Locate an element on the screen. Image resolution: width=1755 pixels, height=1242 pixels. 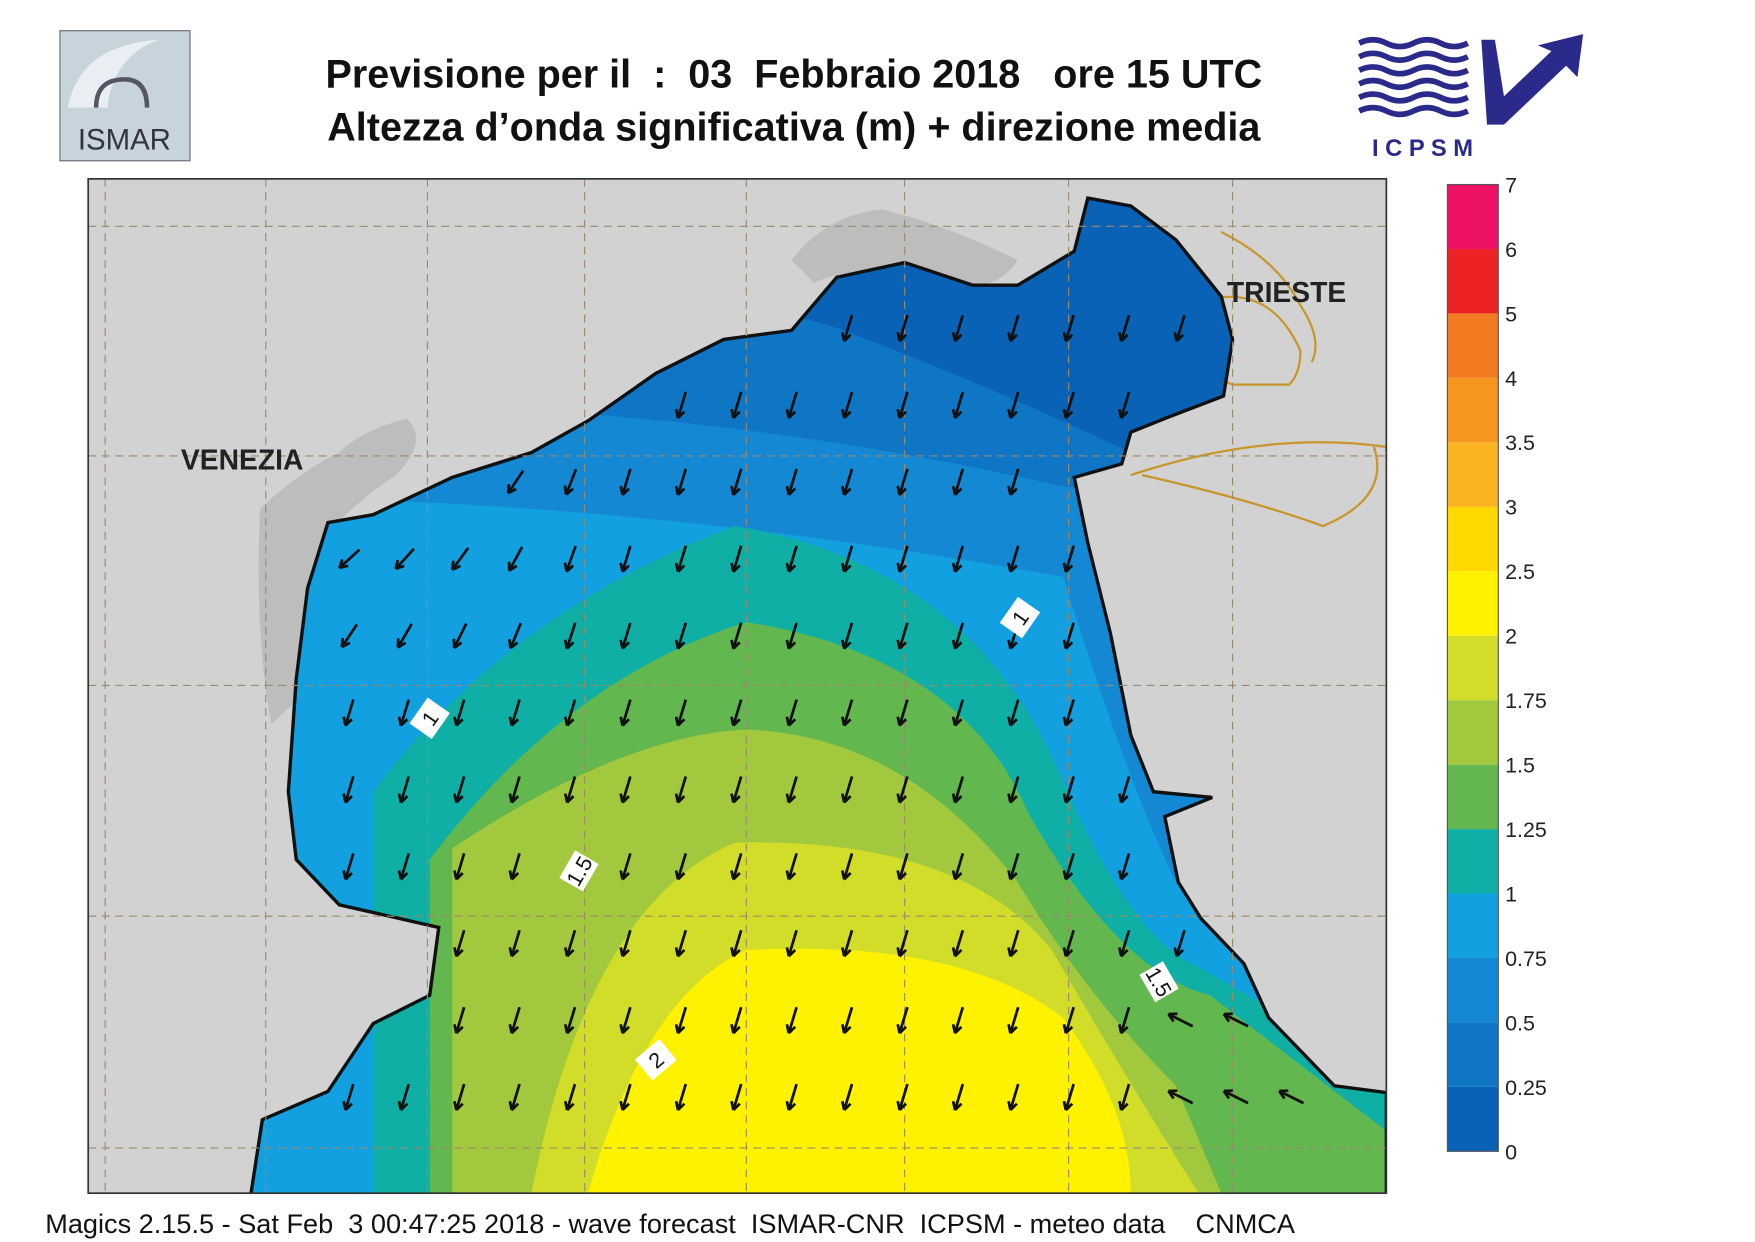
place-label: TRIESTE is located at coordinates (1286, 292).